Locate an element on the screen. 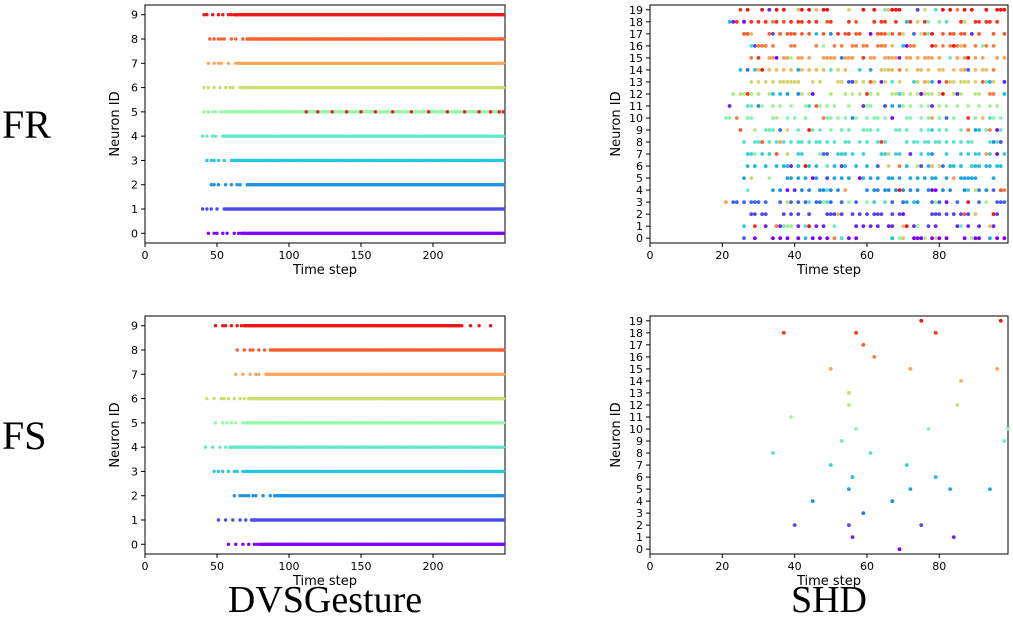  y-tick-label: 4 is located at coordinates (639, 190).